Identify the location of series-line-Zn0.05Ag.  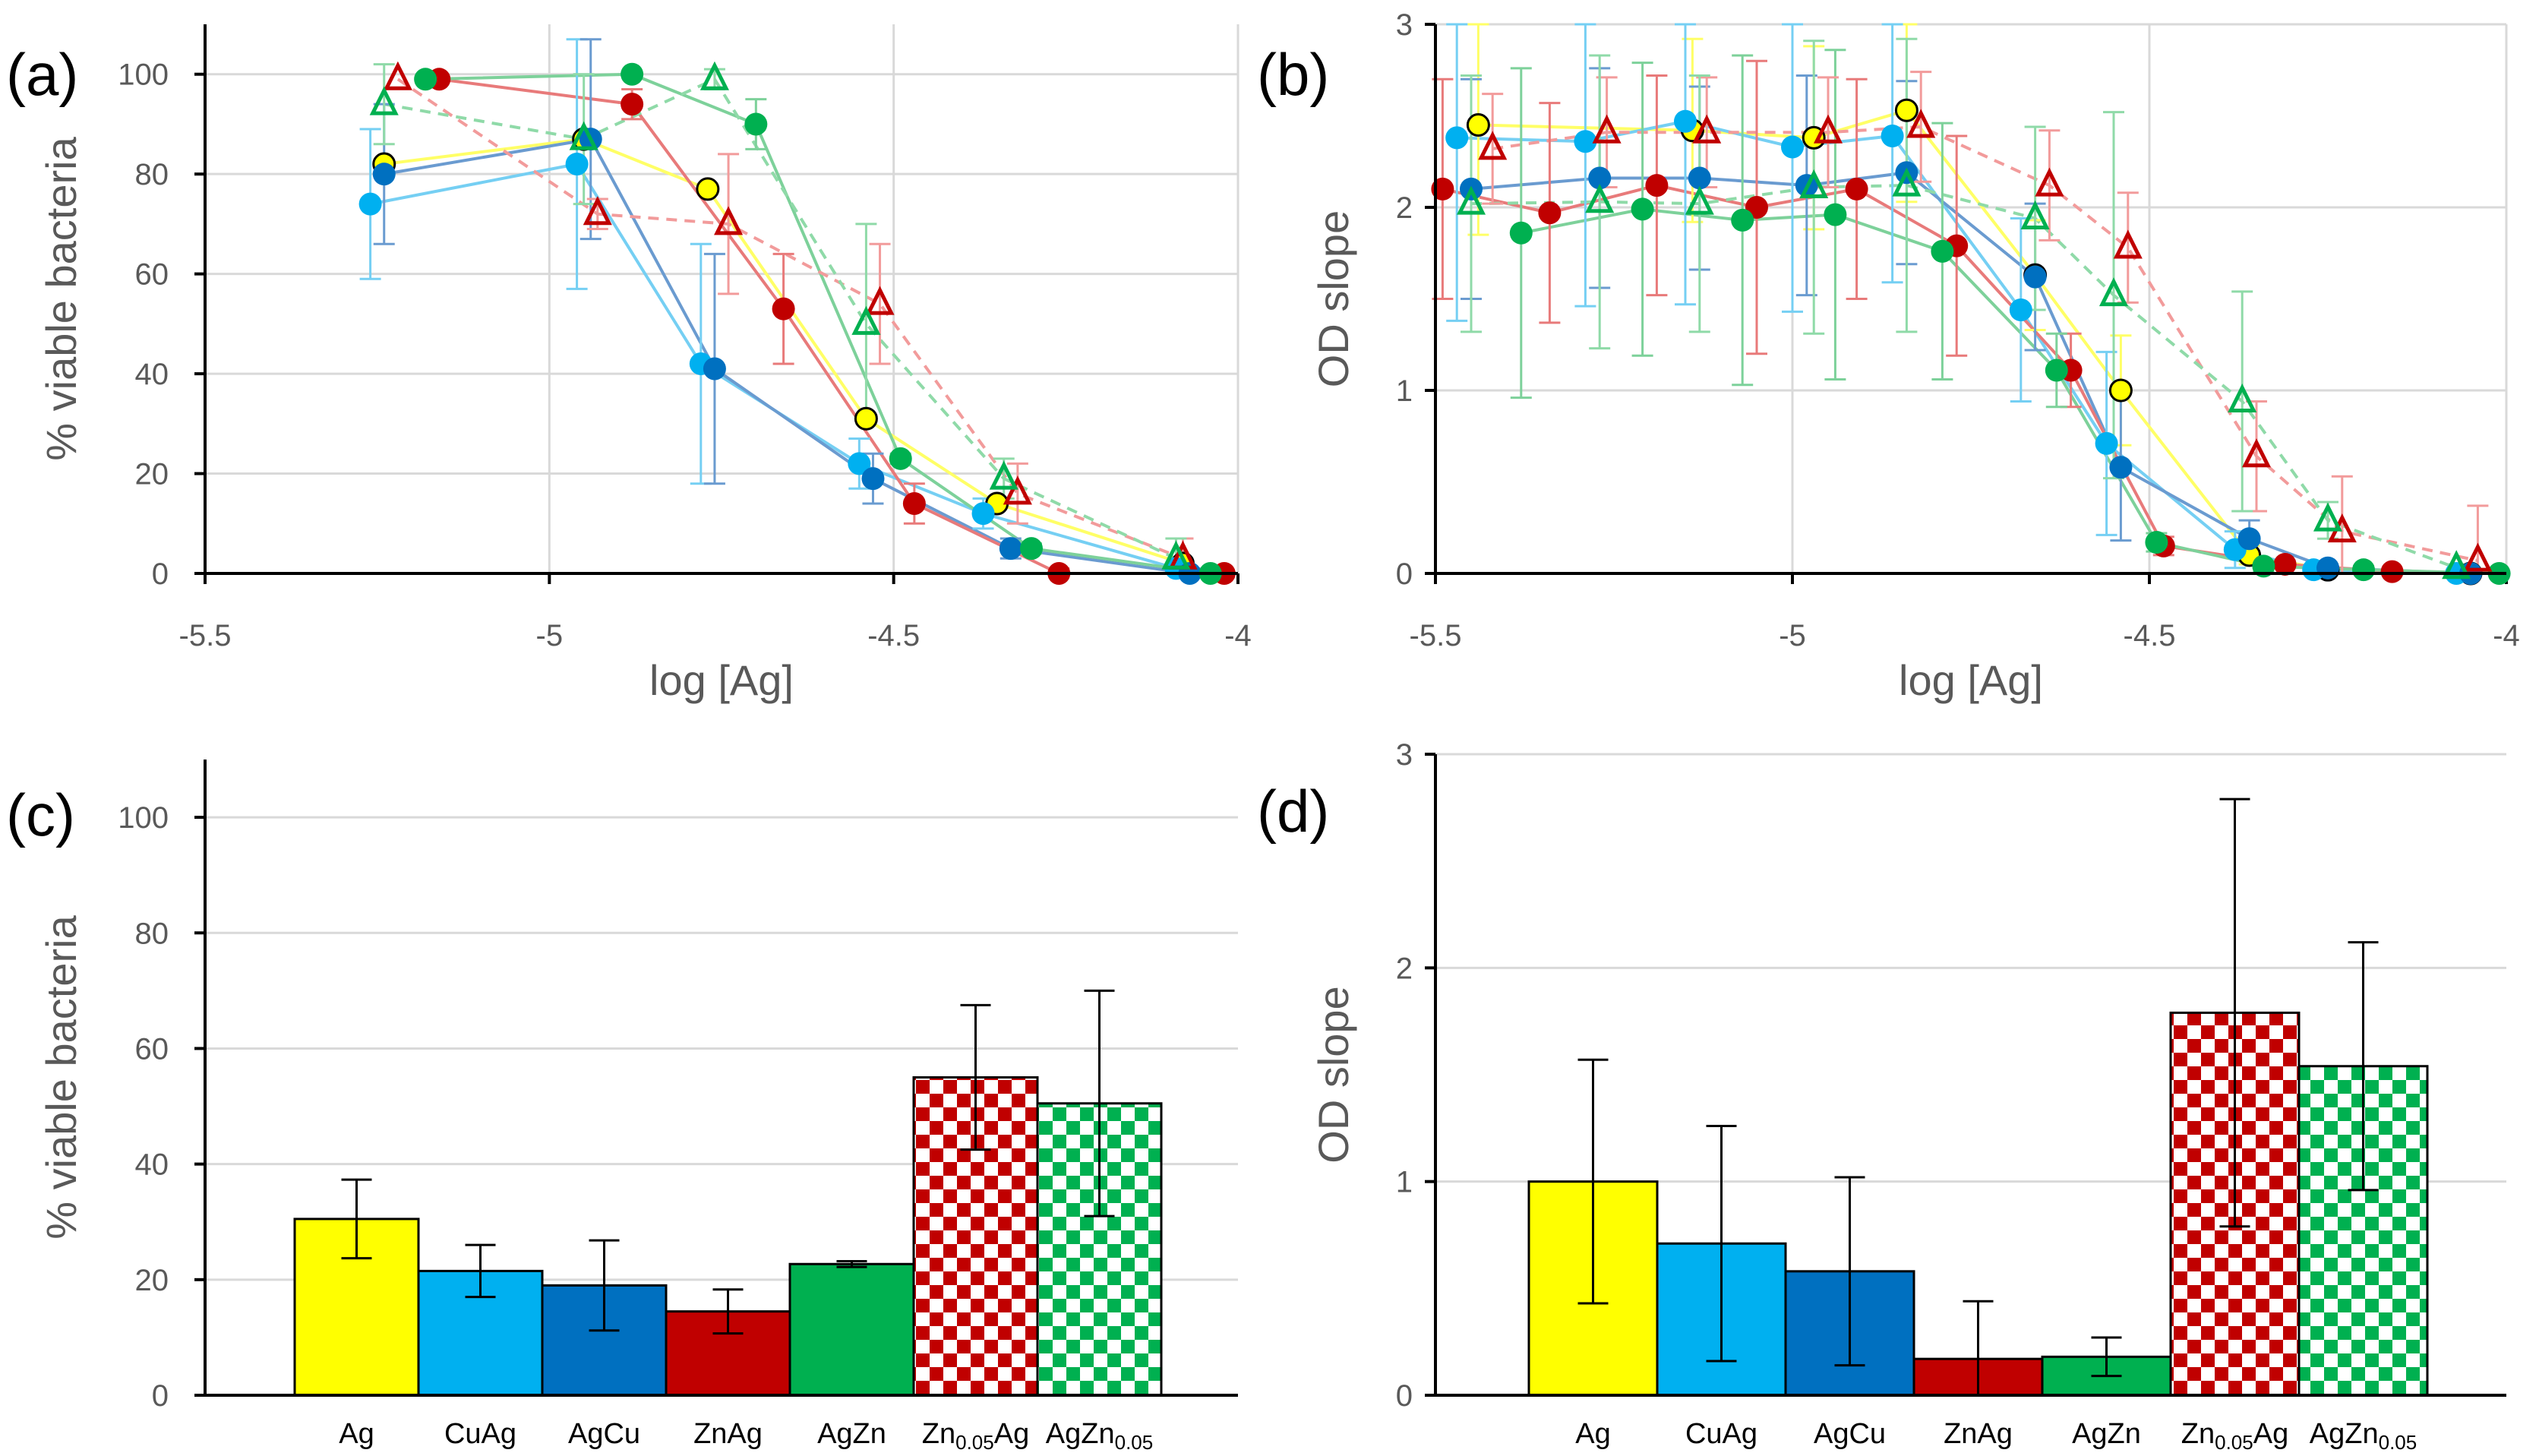
(1985, 344).